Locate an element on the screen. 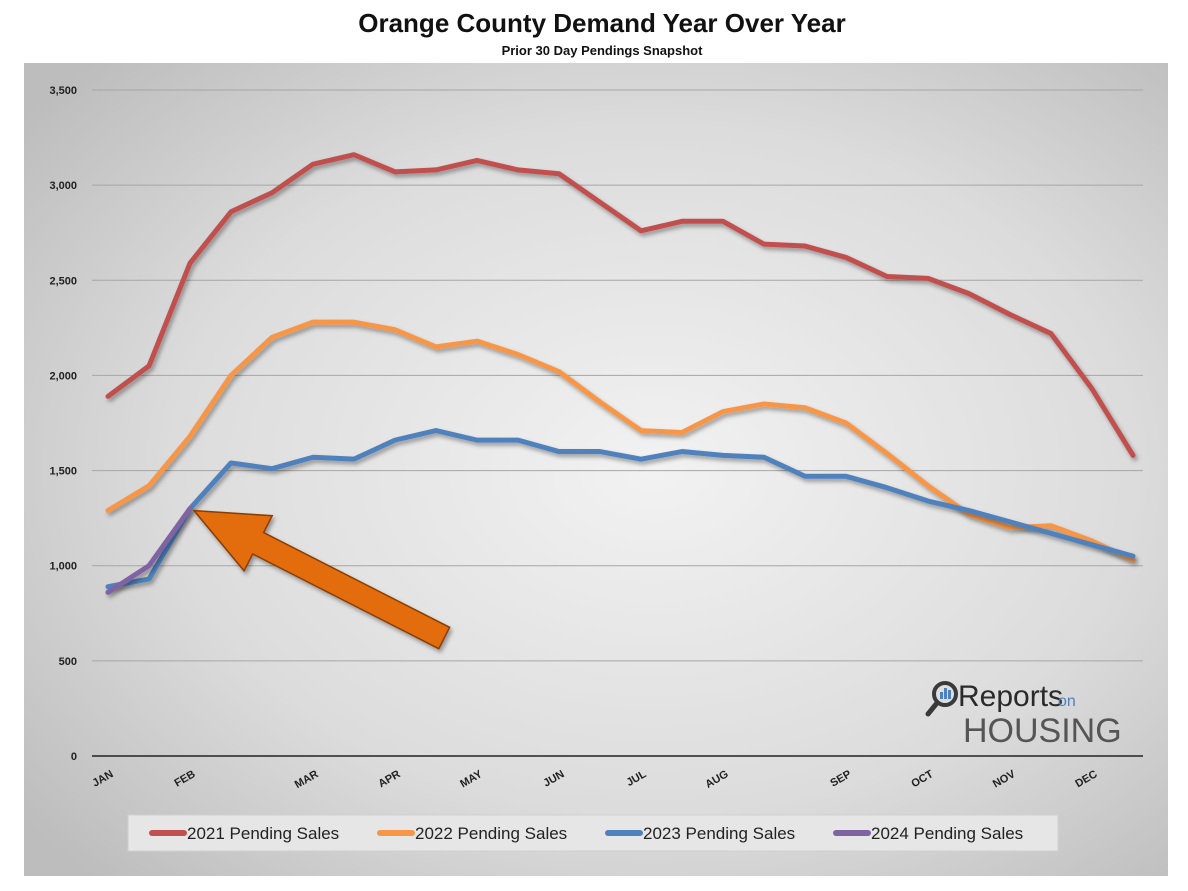 The height and width of the screenshot is (891, 1188). logo-housing: HOUSING is located at coordinates (1042, 731).